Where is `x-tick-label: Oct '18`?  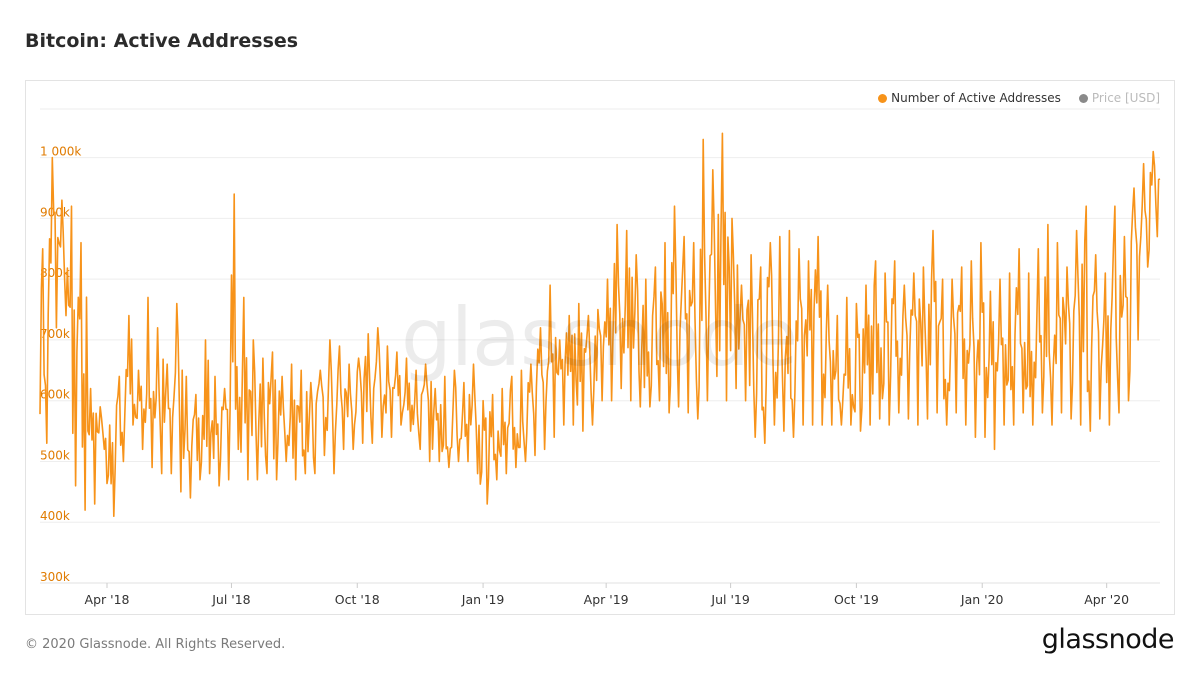
x-tick-label: Oct '18 is located at coordinates (357, 599).